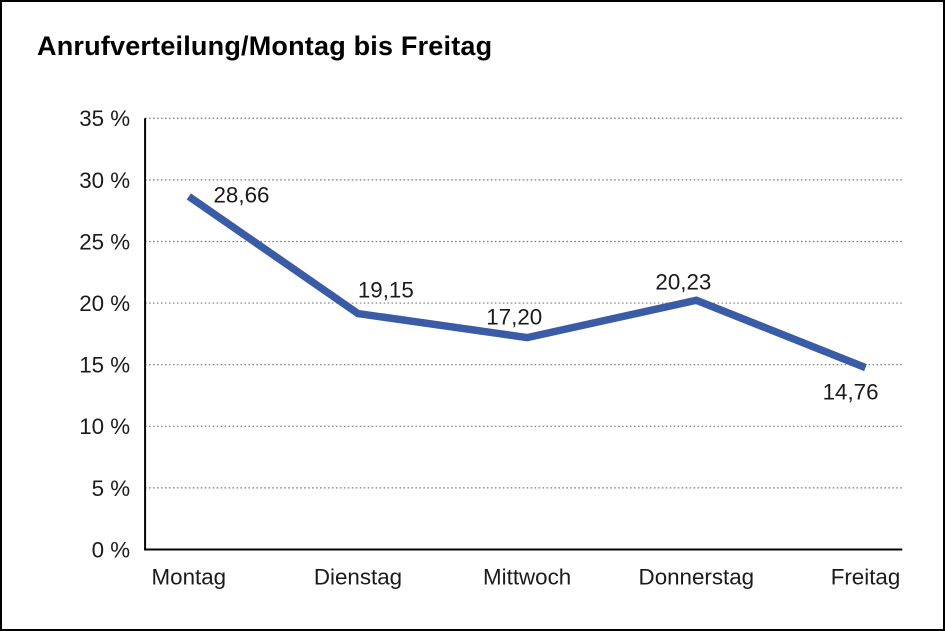 The height and width of the screenshot is (631, 945). What do you see at coordinates (111, 488) in the screenshot?
I see `y-tick-label: 5 %` at bounding box center [111, 488].